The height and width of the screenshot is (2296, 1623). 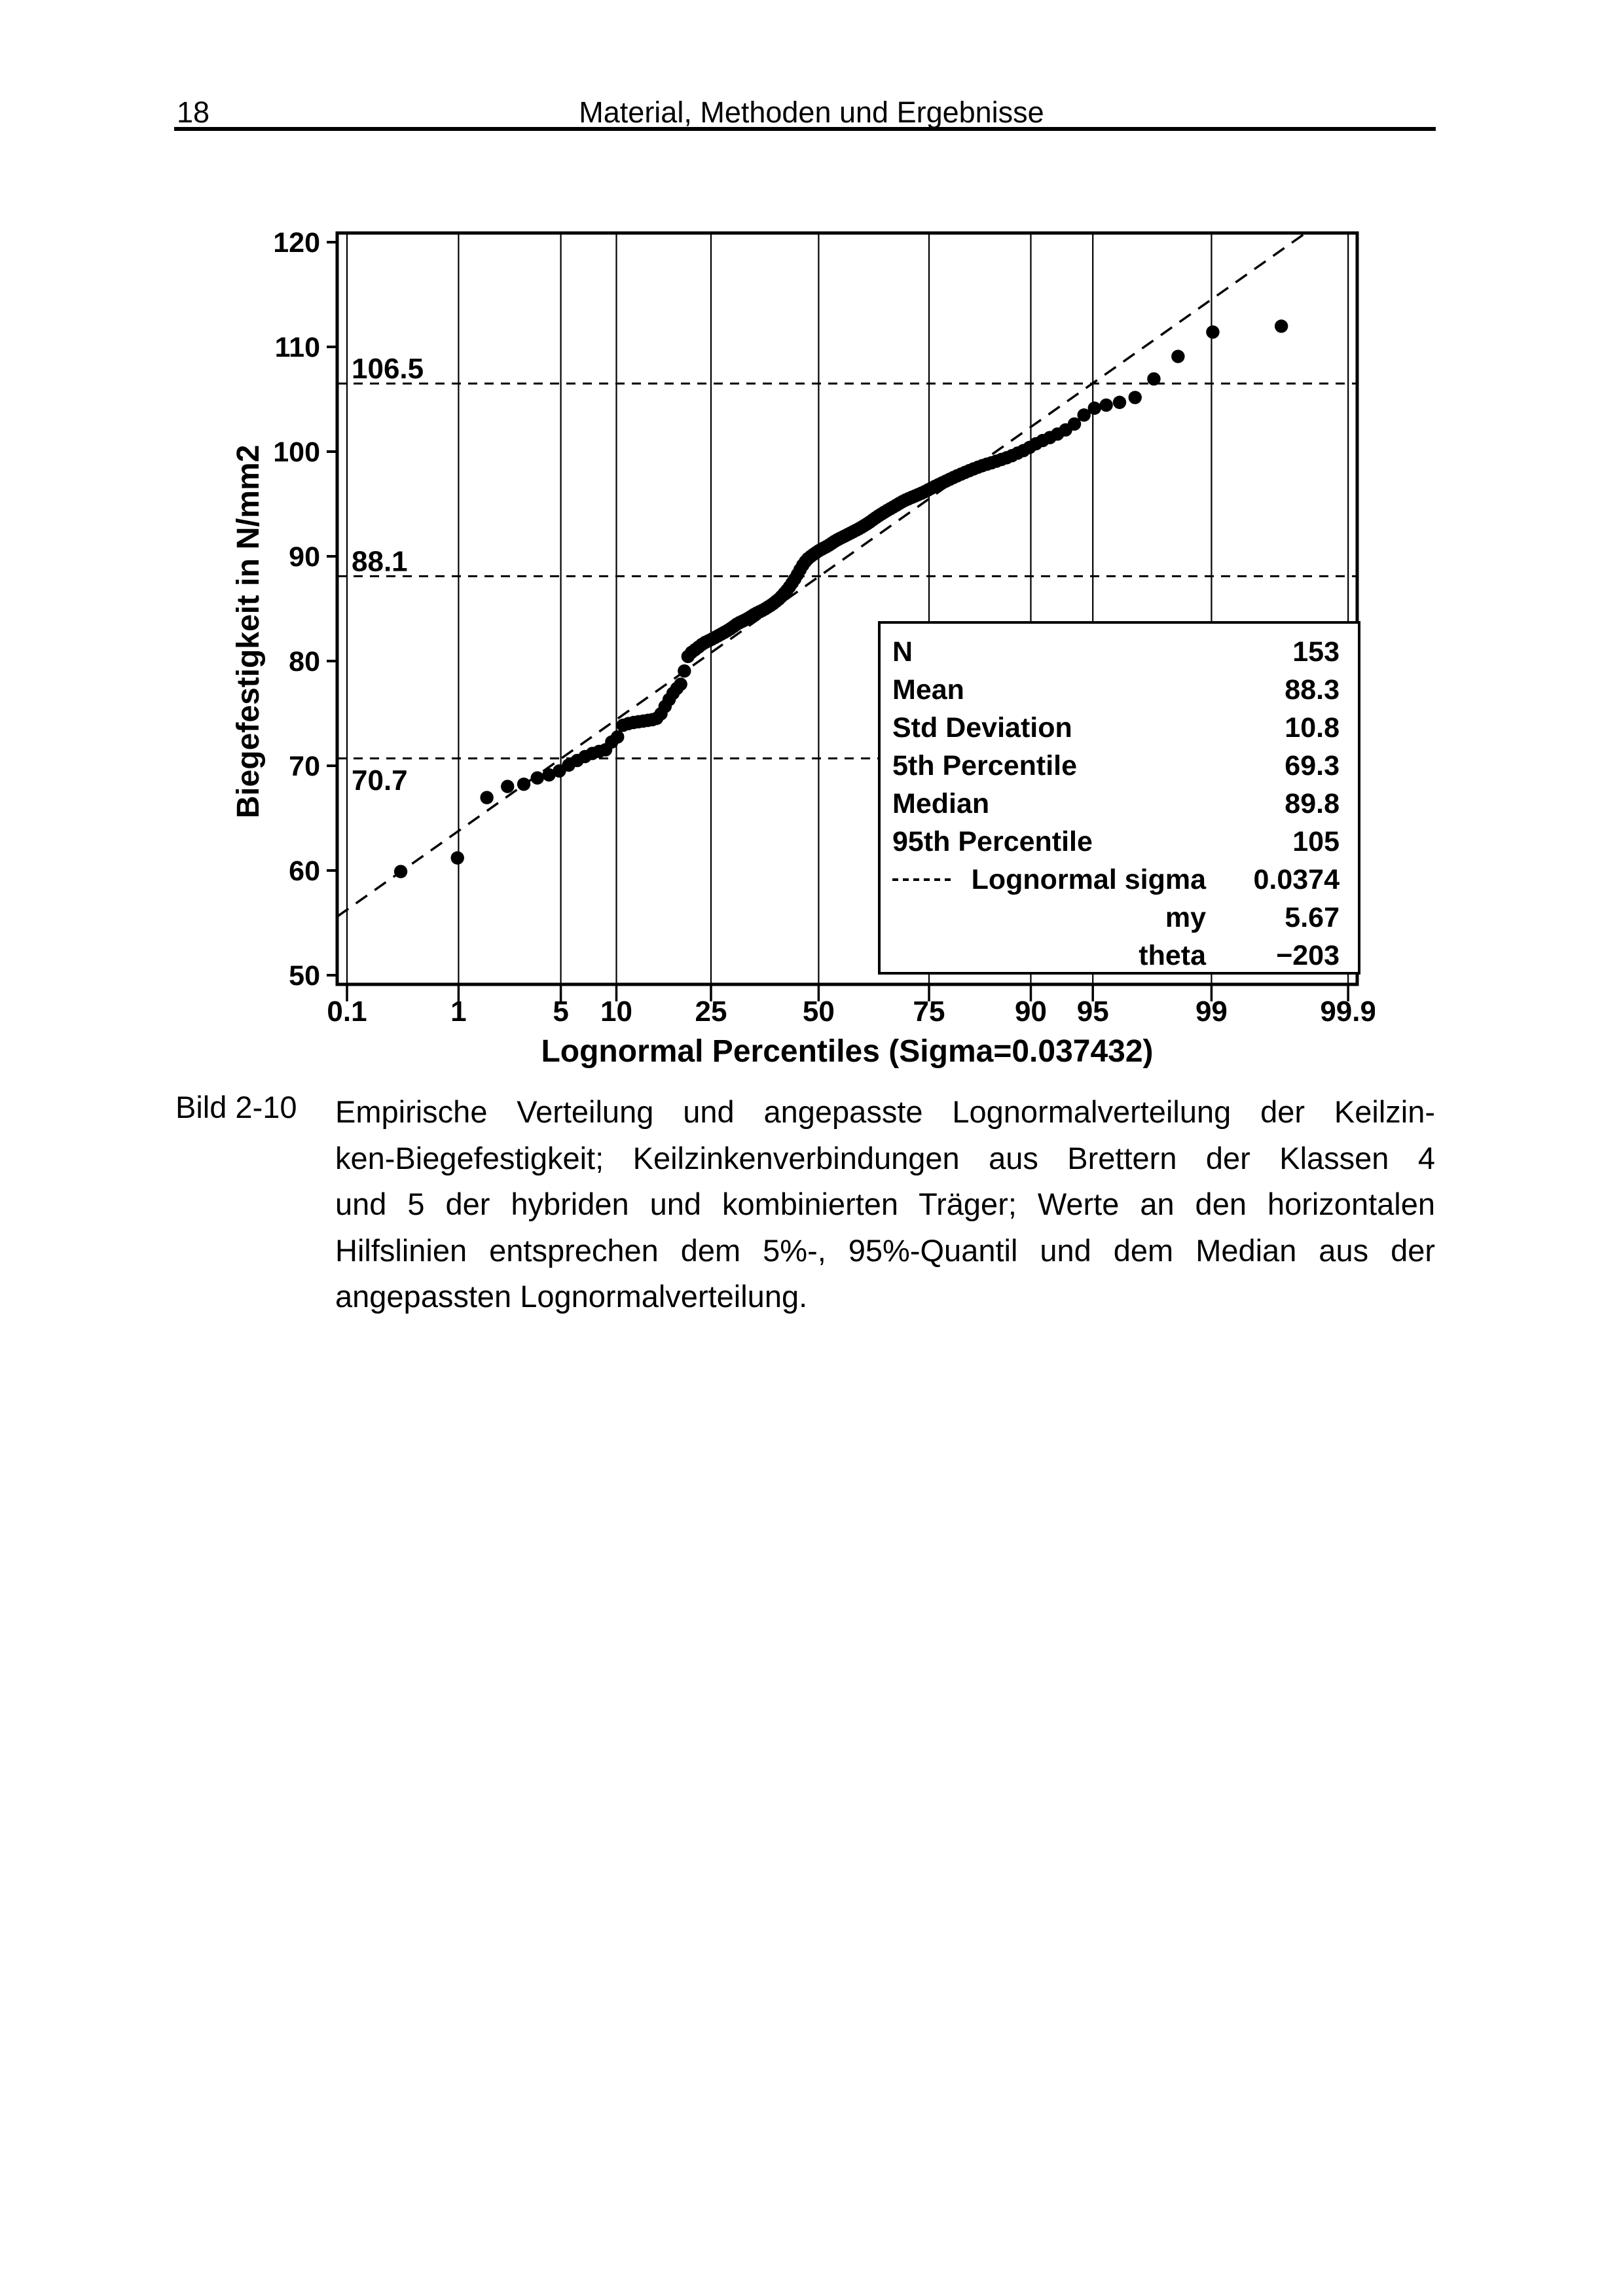 I want to click on y-tick-label: 120, so click(x=296, y=243).